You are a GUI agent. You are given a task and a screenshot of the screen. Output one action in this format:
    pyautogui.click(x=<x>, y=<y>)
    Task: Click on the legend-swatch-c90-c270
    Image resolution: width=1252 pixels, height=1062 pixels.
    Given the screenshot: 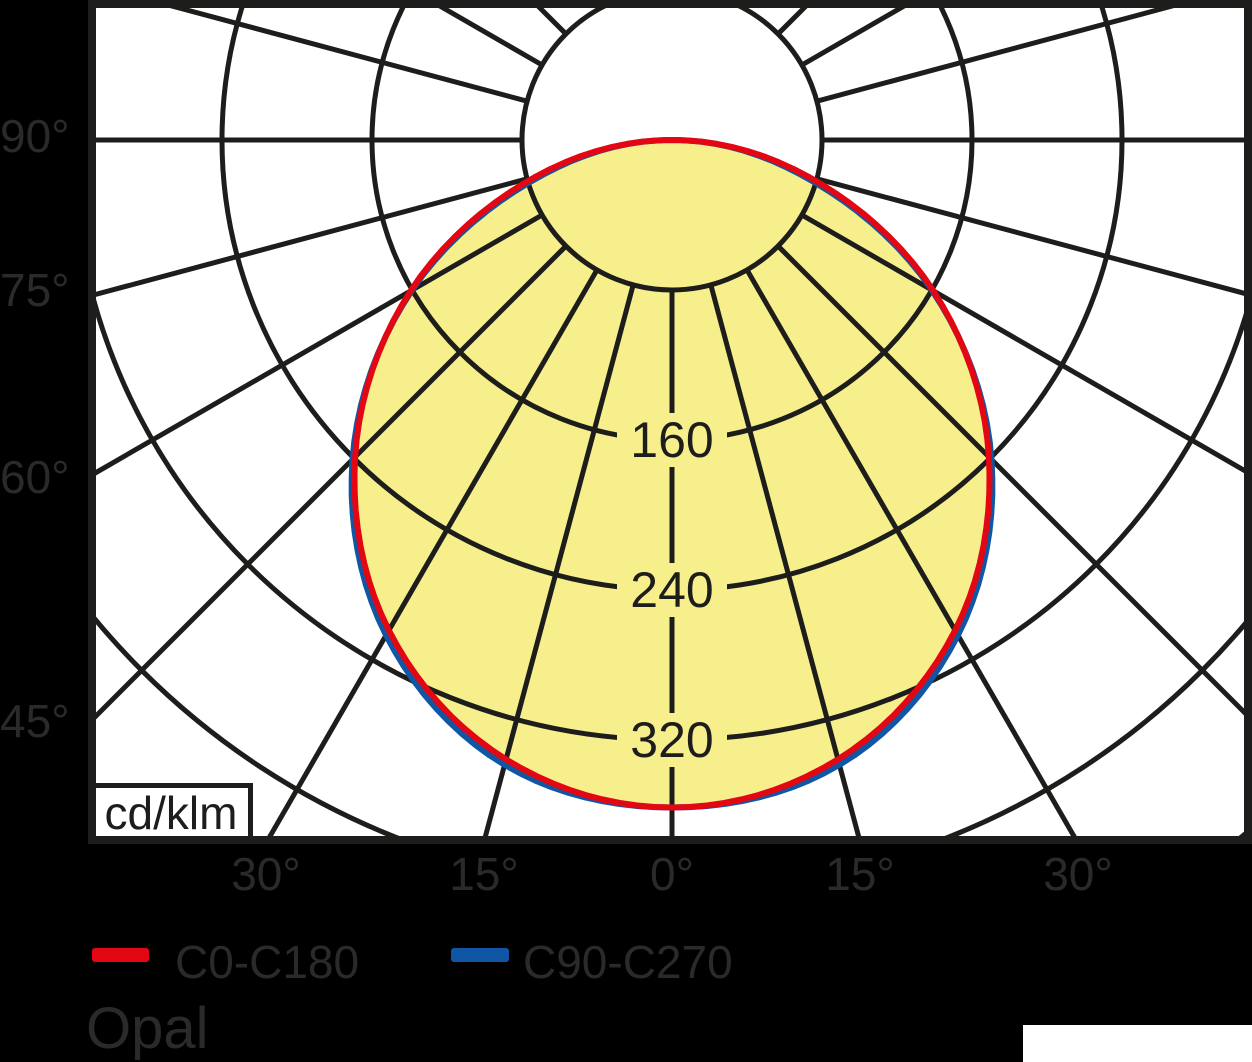 What is the action you would take?
    pyautogui.click(x=480, y=955)
    